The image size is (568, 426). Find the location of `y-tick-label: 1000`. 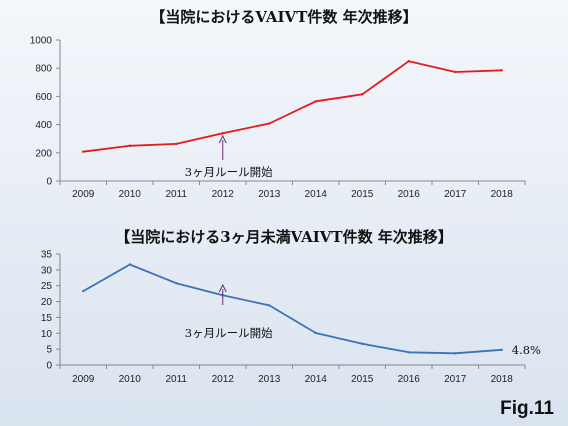

y-tick-label: 1000 is located at coordinates (41, 41).